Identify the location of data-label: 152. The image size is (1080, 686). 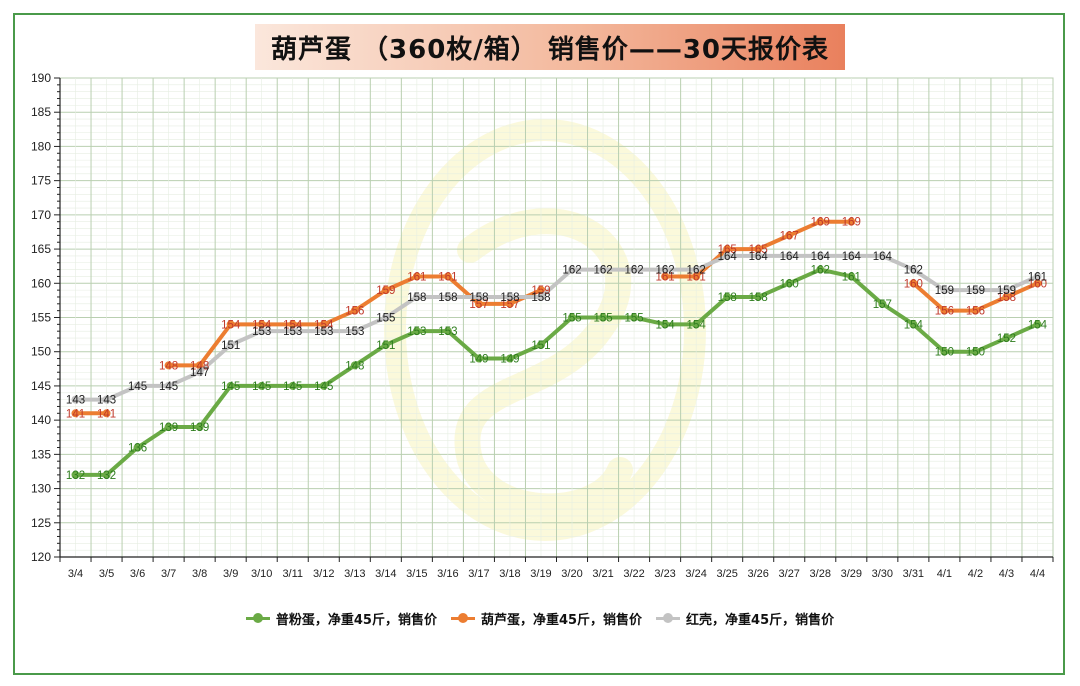
(1006, 339).